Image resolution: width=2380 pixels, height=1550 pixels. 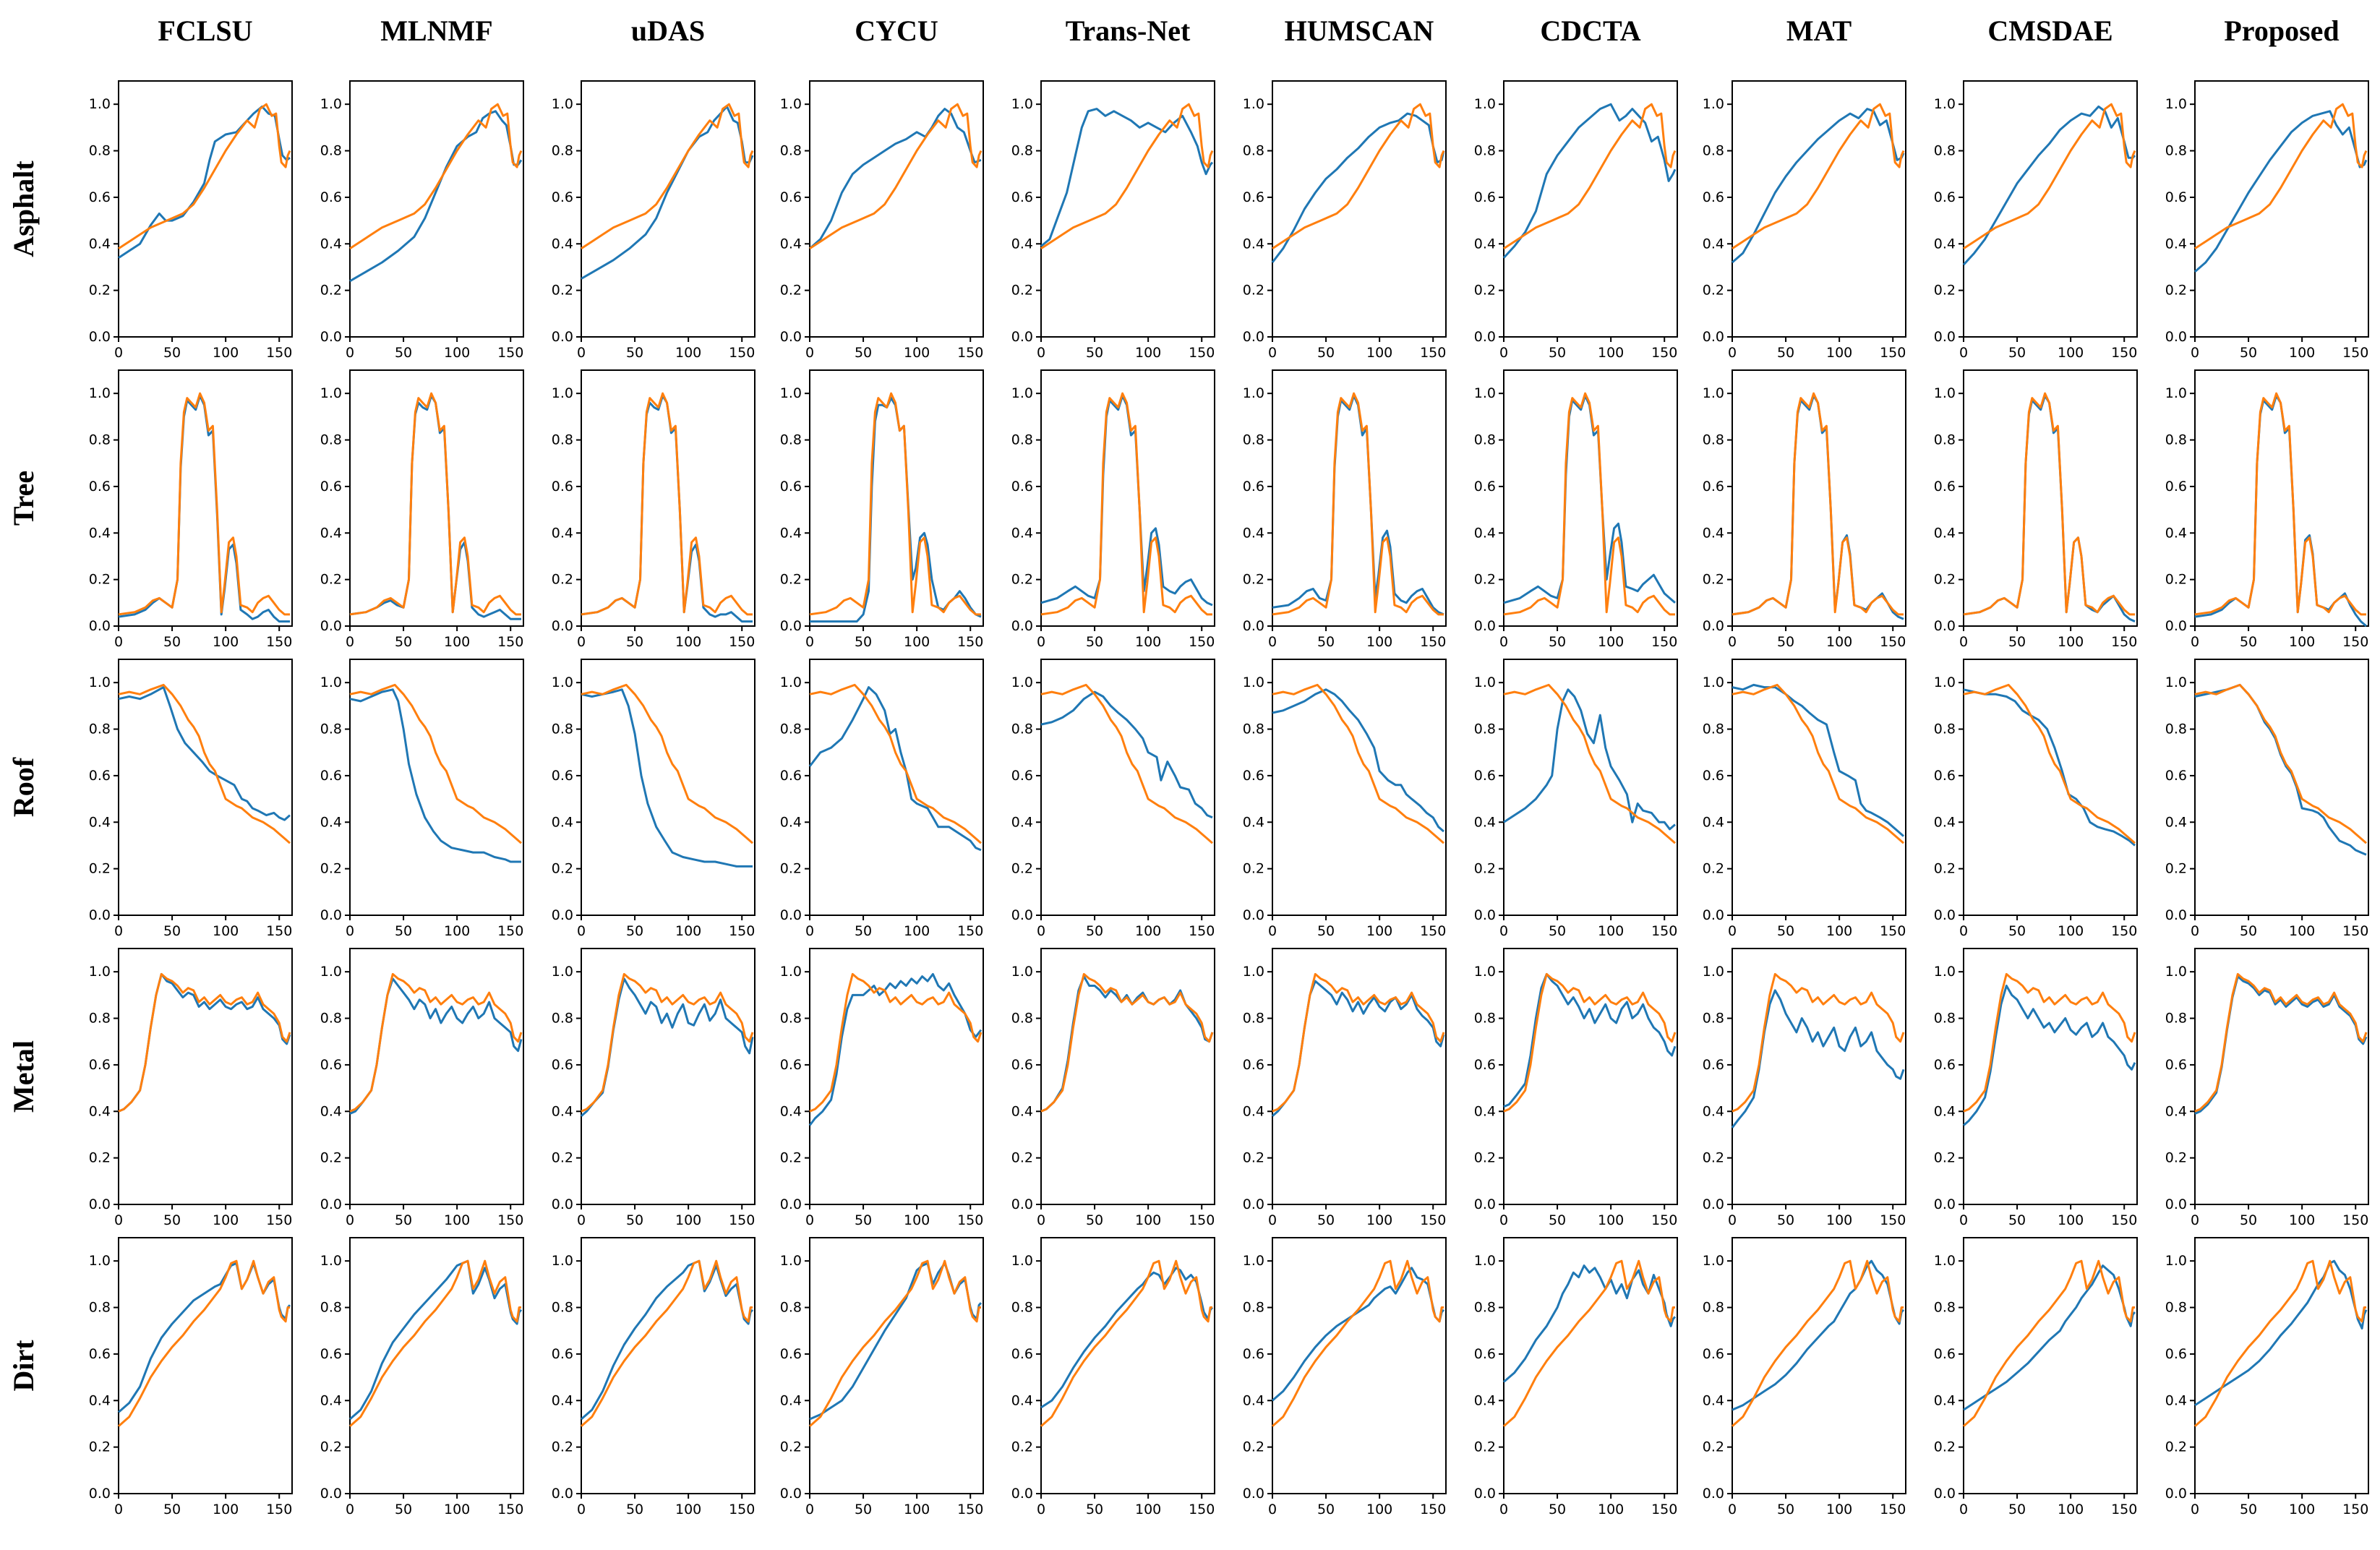 I want to click on subplot-metal-proposed: 0.0 0.2 0.4 0.6 0.8 1.0 0 50 100 150, so click(x=2267, y=1088).